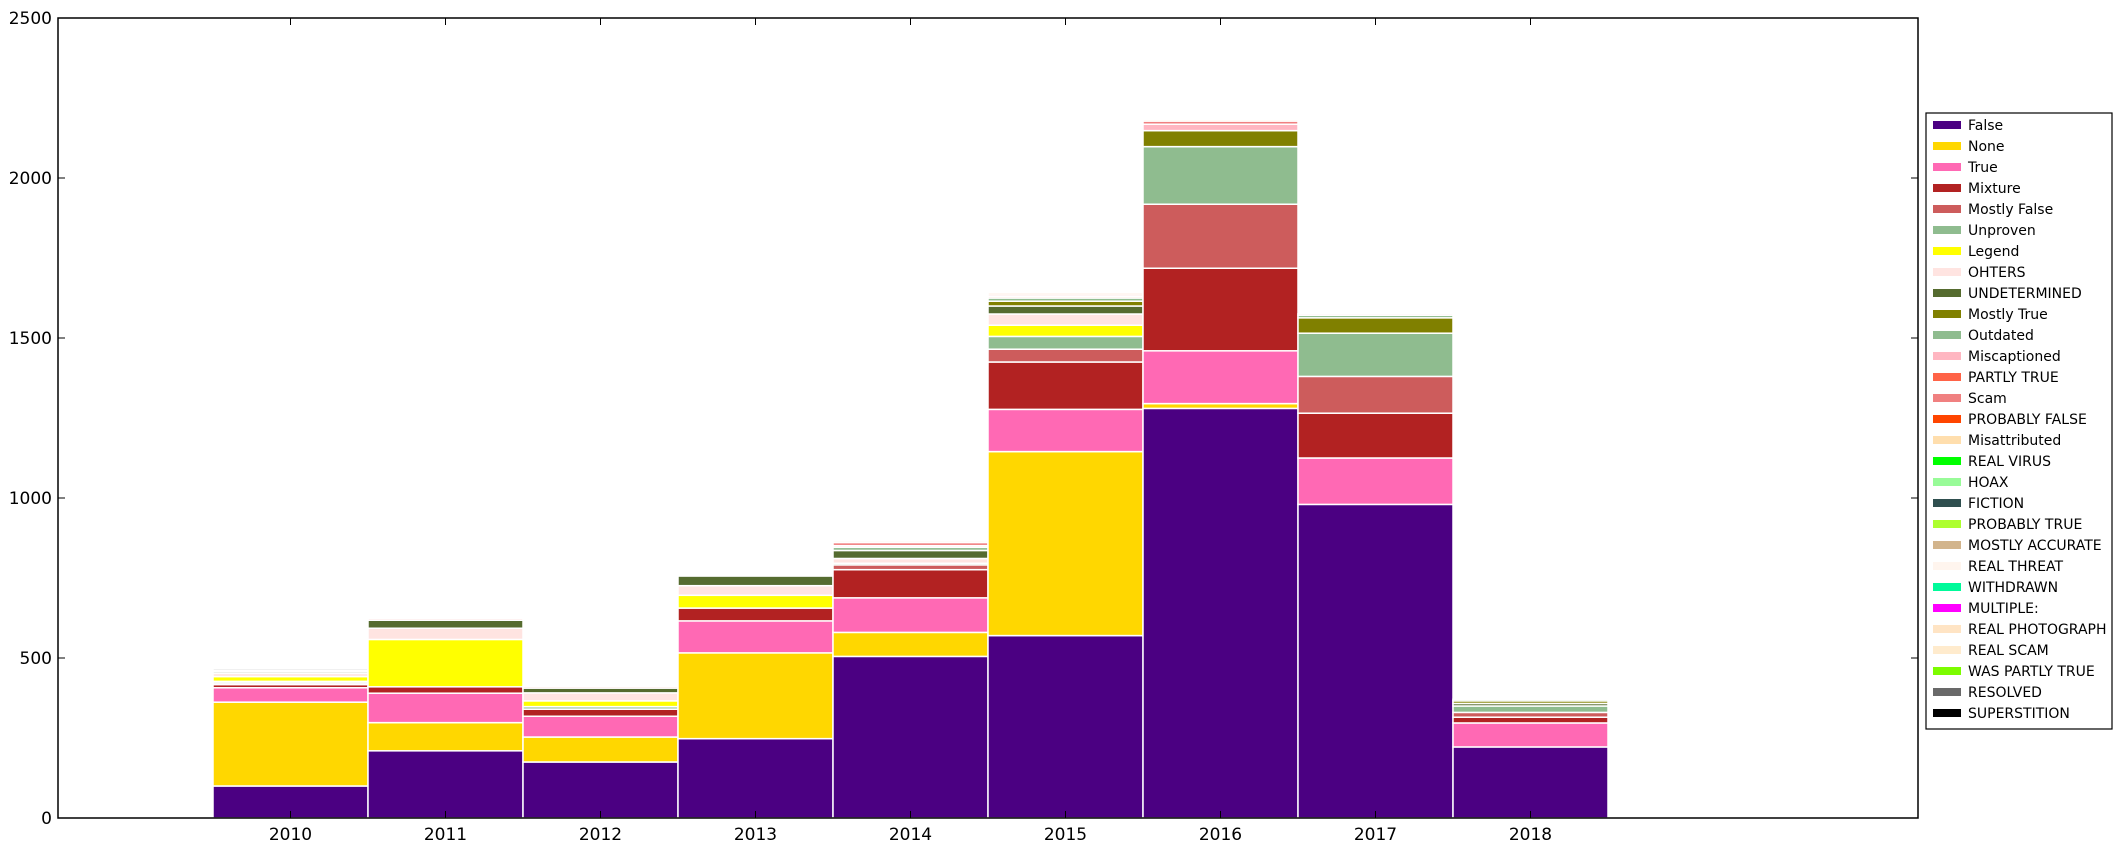 Image resolution: width=2122 pixels, height=856 pixels. I want to click on legend-label: Mostly True, so click(2008, 315).